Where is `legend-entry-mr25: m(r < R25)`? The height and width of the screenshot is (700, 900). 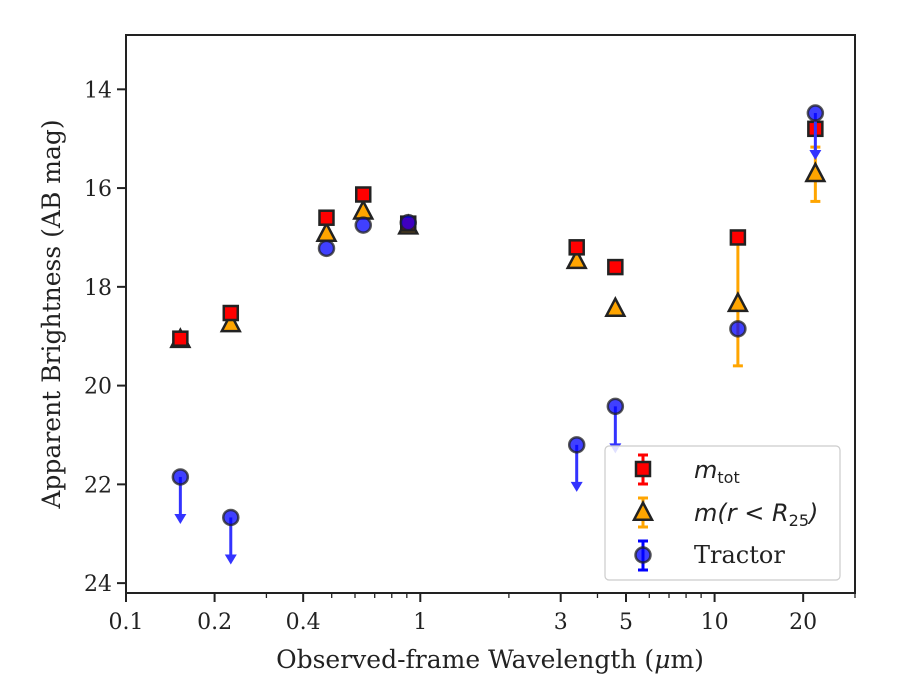 legend-entry-mr25: m(r < R25) is located at coordinates (756, 514).